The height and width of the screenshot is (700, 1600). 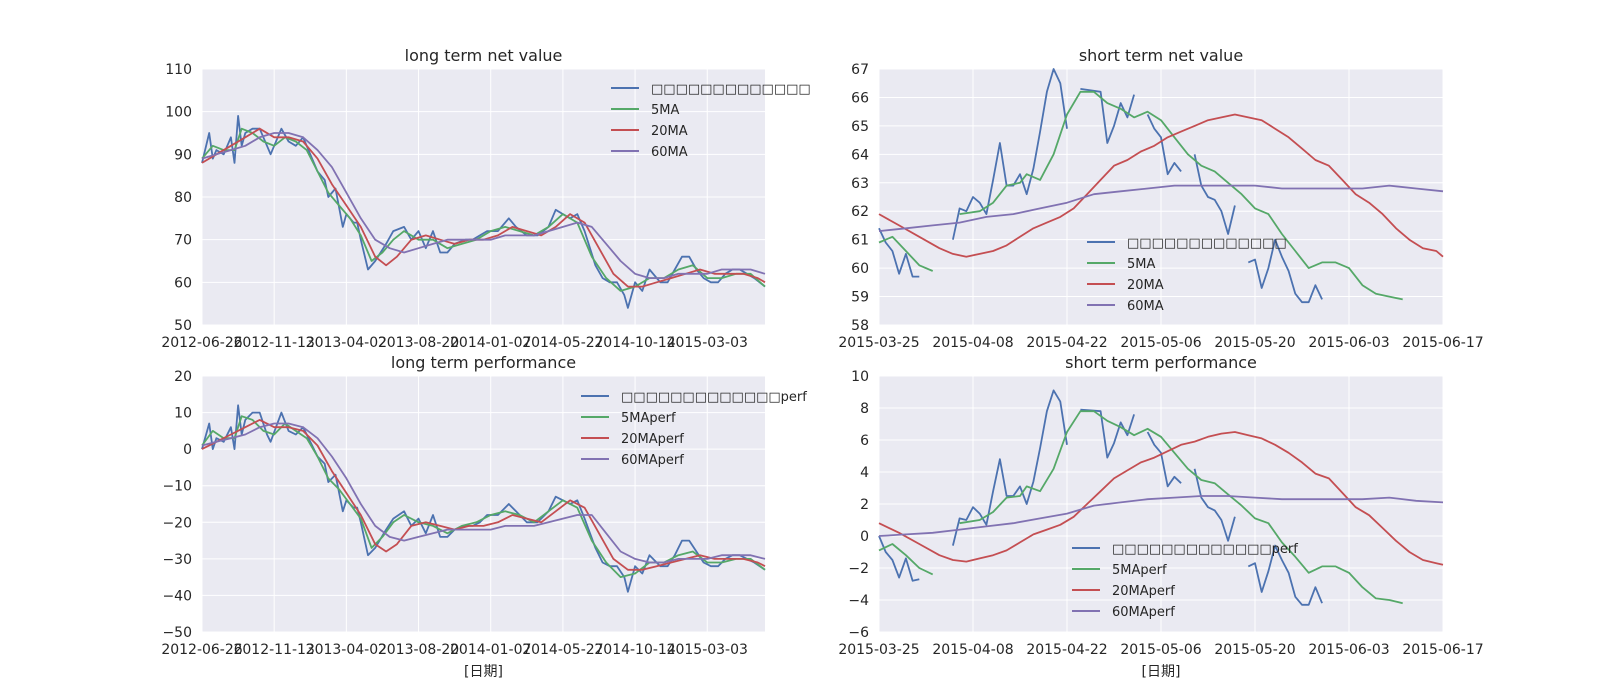 What do you see at coordinates (484, 55) in the screenshot?
I see `chart-title: long term net value` at bounding box center [484, 55].